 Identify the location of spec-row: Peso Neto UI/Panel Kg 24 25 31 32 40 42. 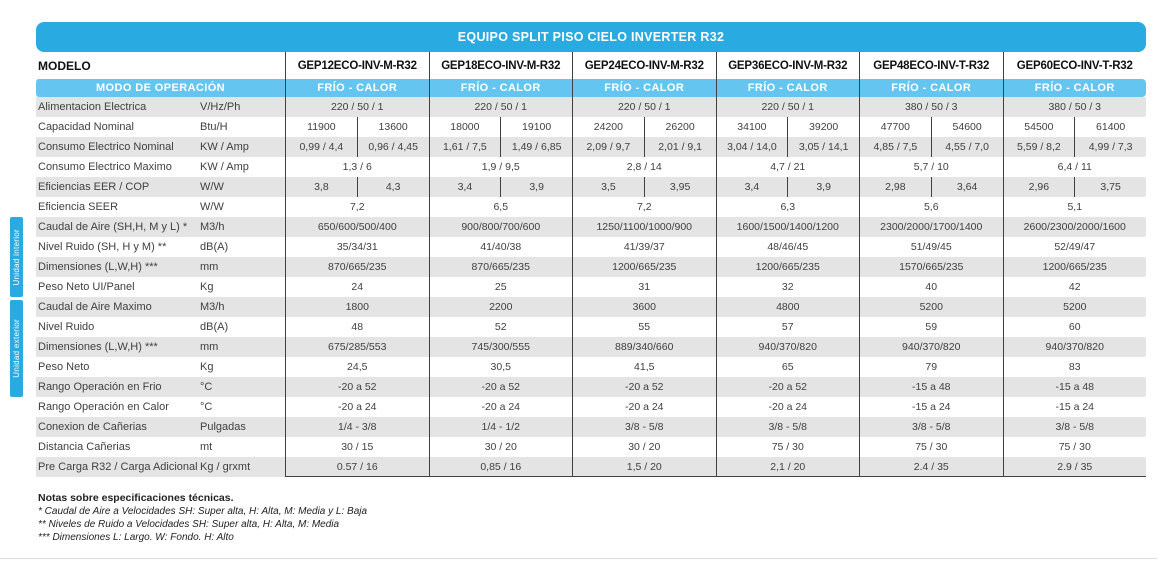
(591, 287).